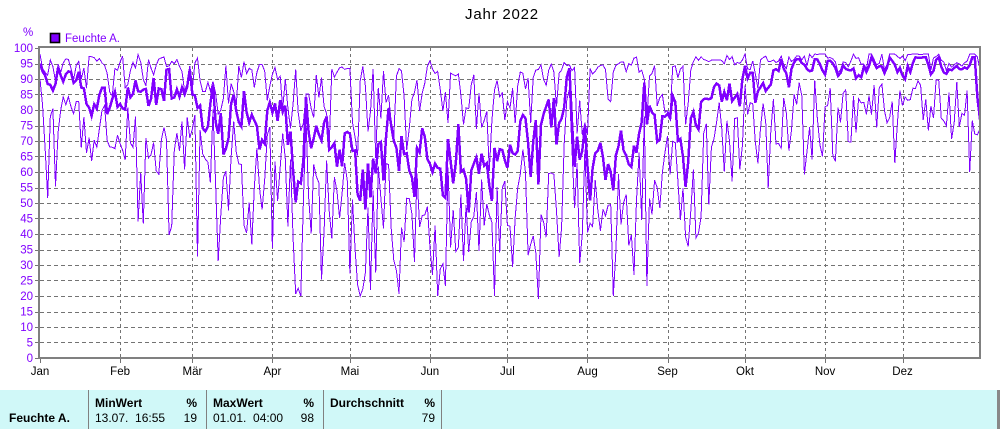 This screenshot has width=1000, height=429. I want to click on svg-text: Jun, so click(430, 372).